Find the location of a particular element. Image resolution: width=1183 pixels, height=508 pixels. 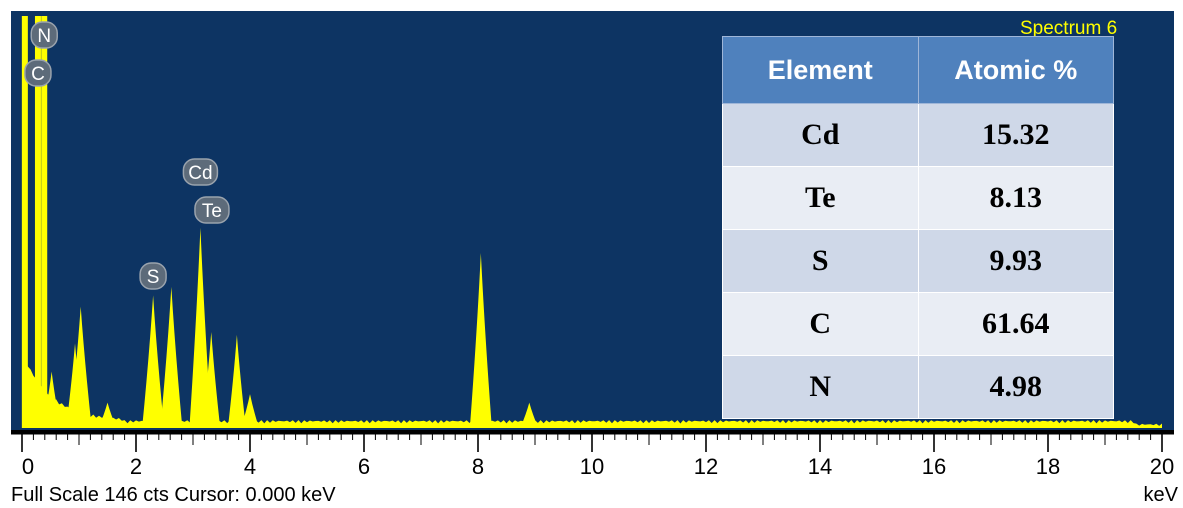

x-tick-label: 18 is located at coordinates (1048, 466).